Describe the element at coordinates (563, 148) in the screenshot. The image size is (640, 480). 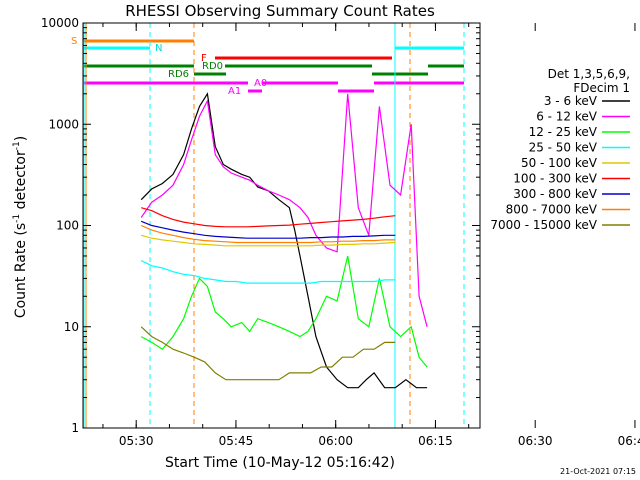
I see `legend-label: 25 - 50 keV` at that location.